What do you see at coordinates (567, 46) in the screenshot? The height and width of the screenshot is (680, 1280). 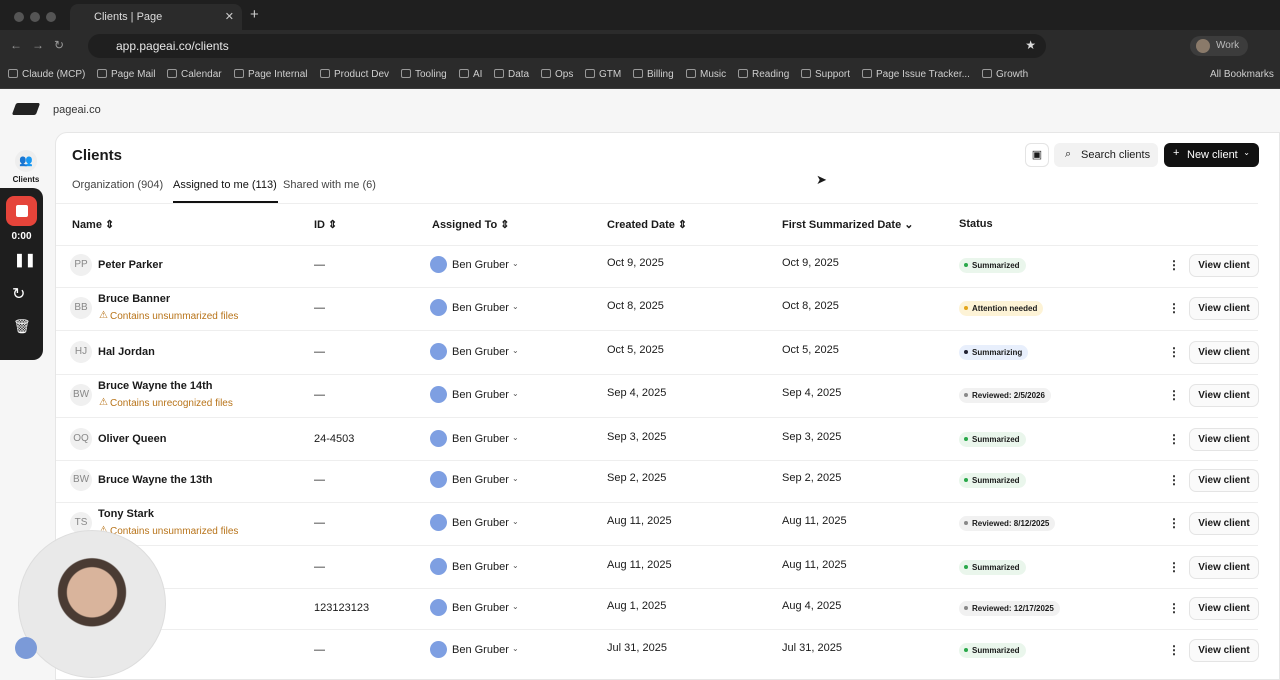 I see `url-field: app.pageai.co/clients ★` at bounding box center [567, 46].